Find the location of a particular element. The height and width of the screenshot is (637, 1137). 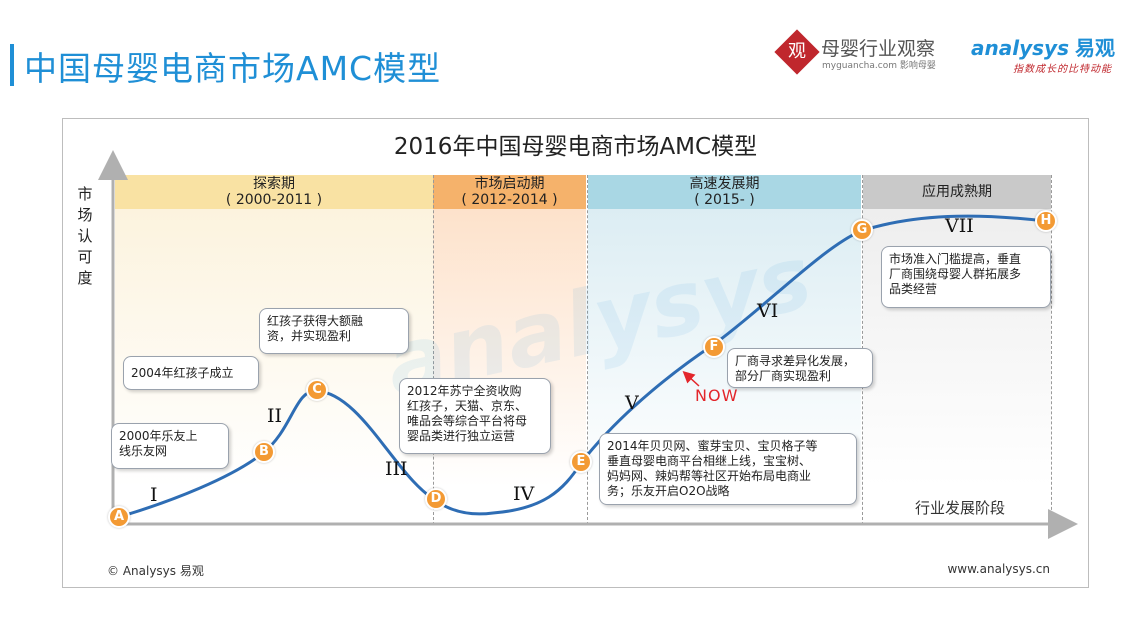

now-arrow is located at coordinates (691, 378).